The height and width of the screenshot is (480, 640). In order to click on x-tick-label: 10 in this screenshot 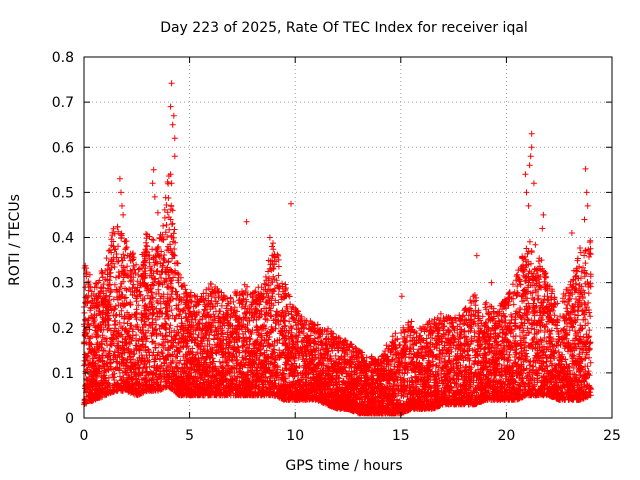, I will do `click(295, 436)`.